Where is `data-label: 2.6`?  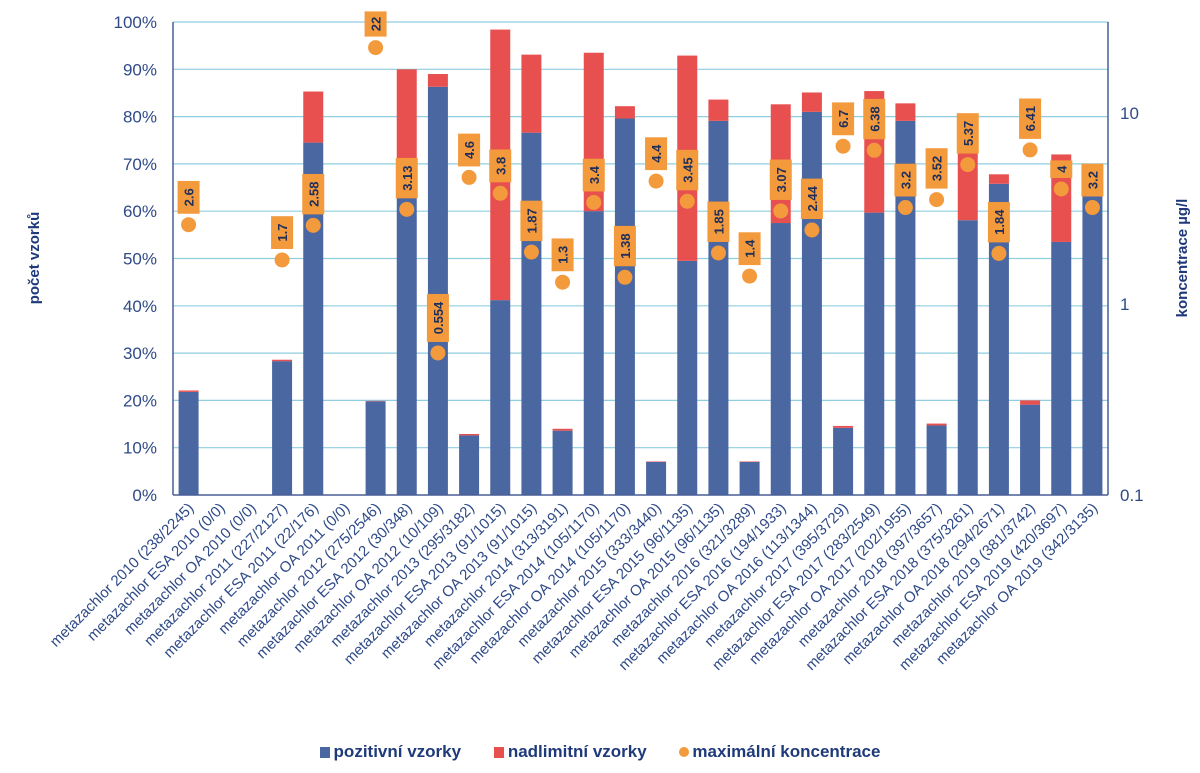
data-label: 2.6 is located at coordinates (189, 197).